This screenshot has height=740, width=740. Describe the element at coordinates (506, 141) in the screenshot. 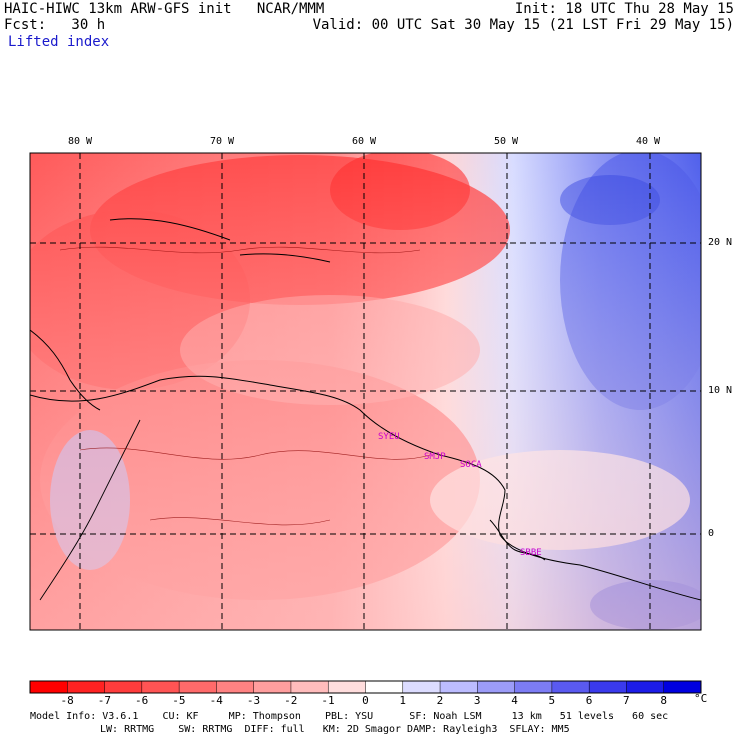

I see `lon-label-50w: 50 W` at that location.